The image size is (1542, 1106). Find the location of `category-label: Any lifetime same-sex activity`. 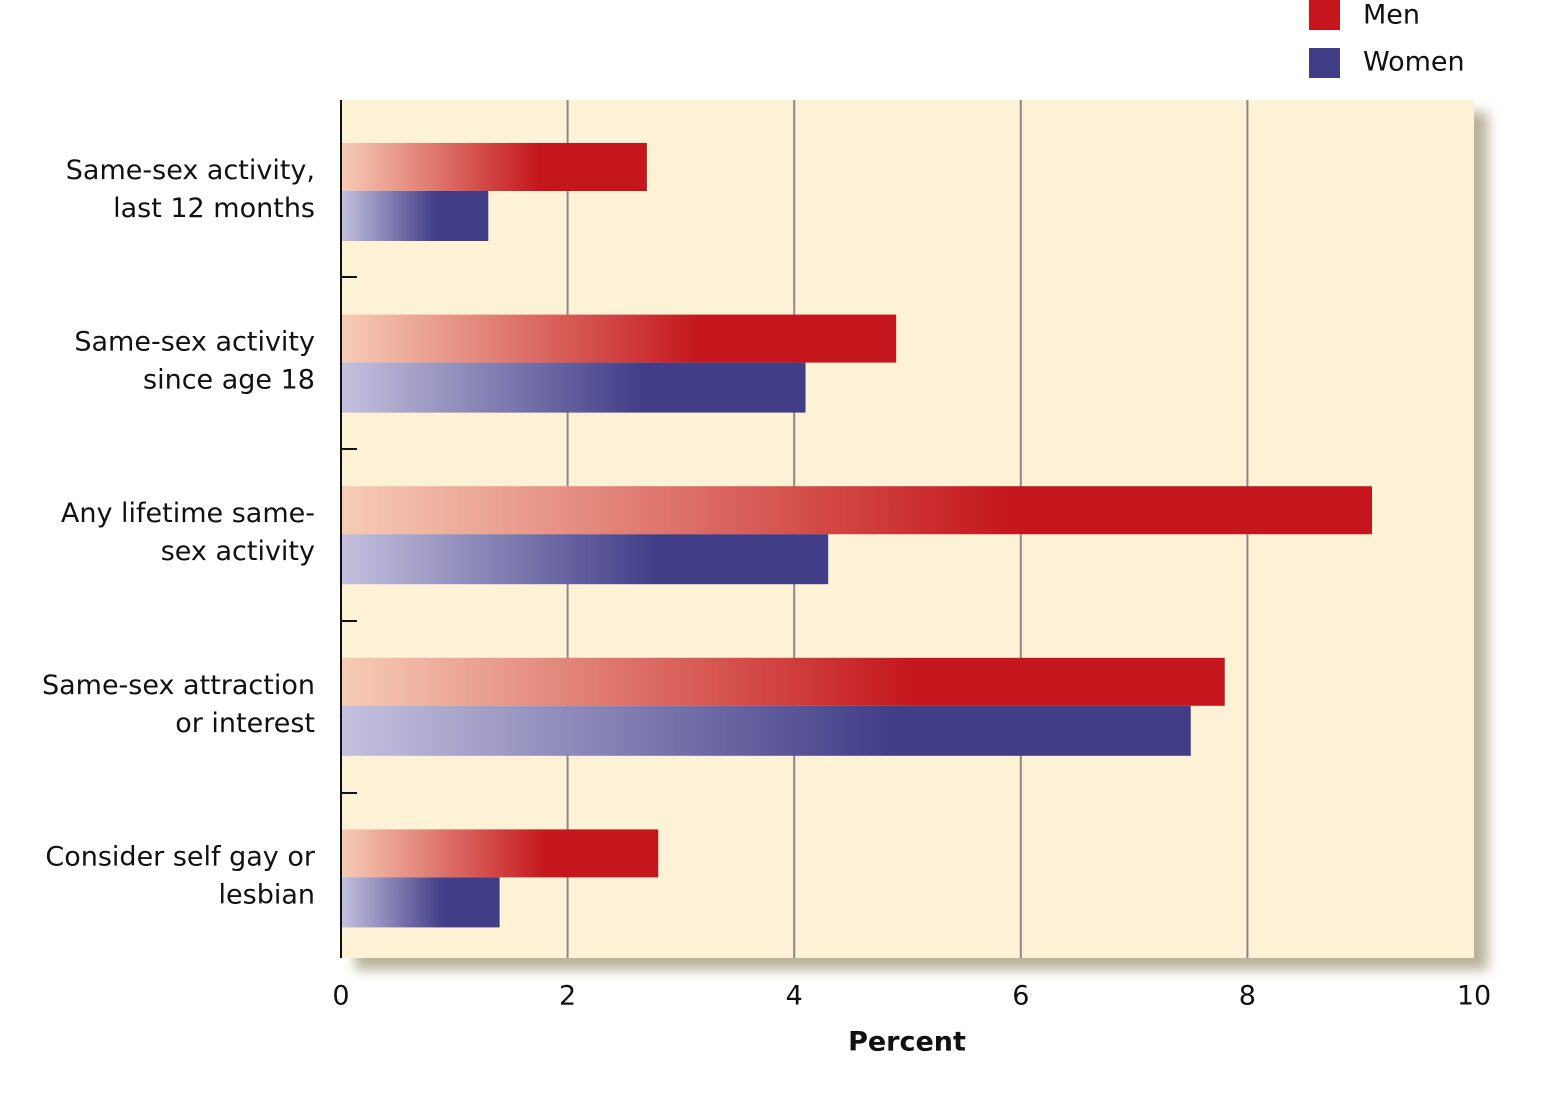

category-label: Any lifetime same-sex activity is located at coordinates (188, 532).